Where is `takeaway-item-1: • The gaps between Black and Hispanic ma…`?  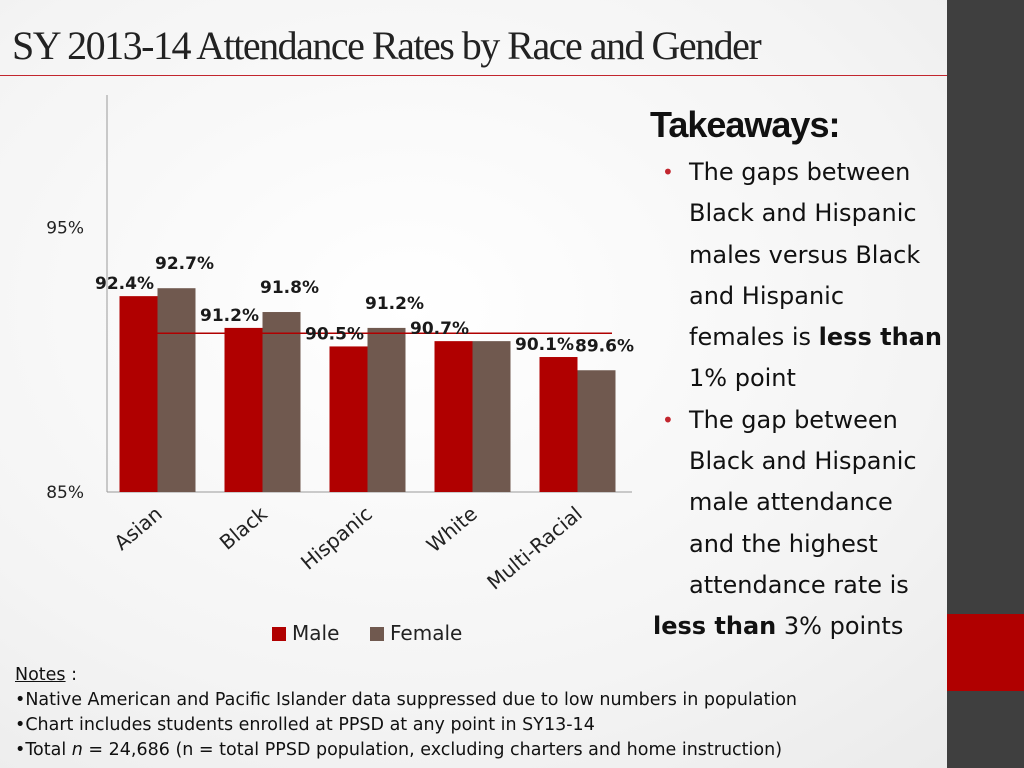
takeaway-item-1: • The gaps between Black and Hispanic ma… is located at coordinates (797, 276).